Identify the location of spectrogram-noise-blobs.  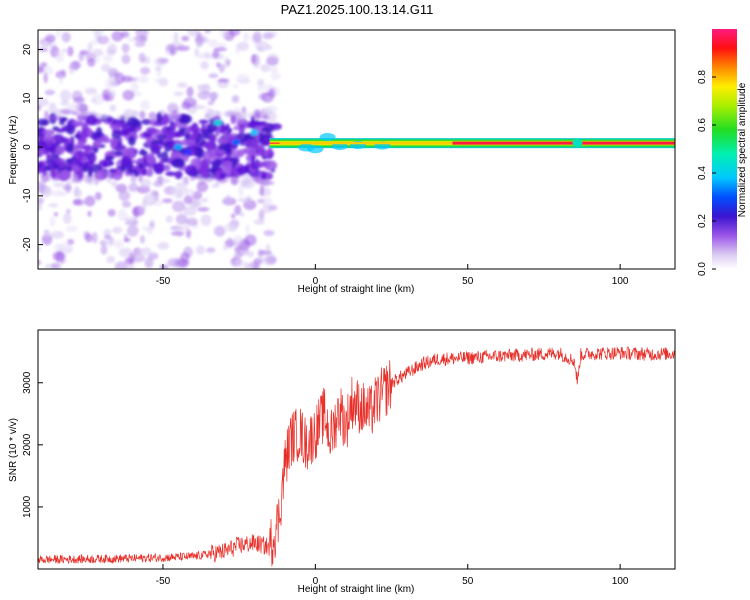
(160, 149).